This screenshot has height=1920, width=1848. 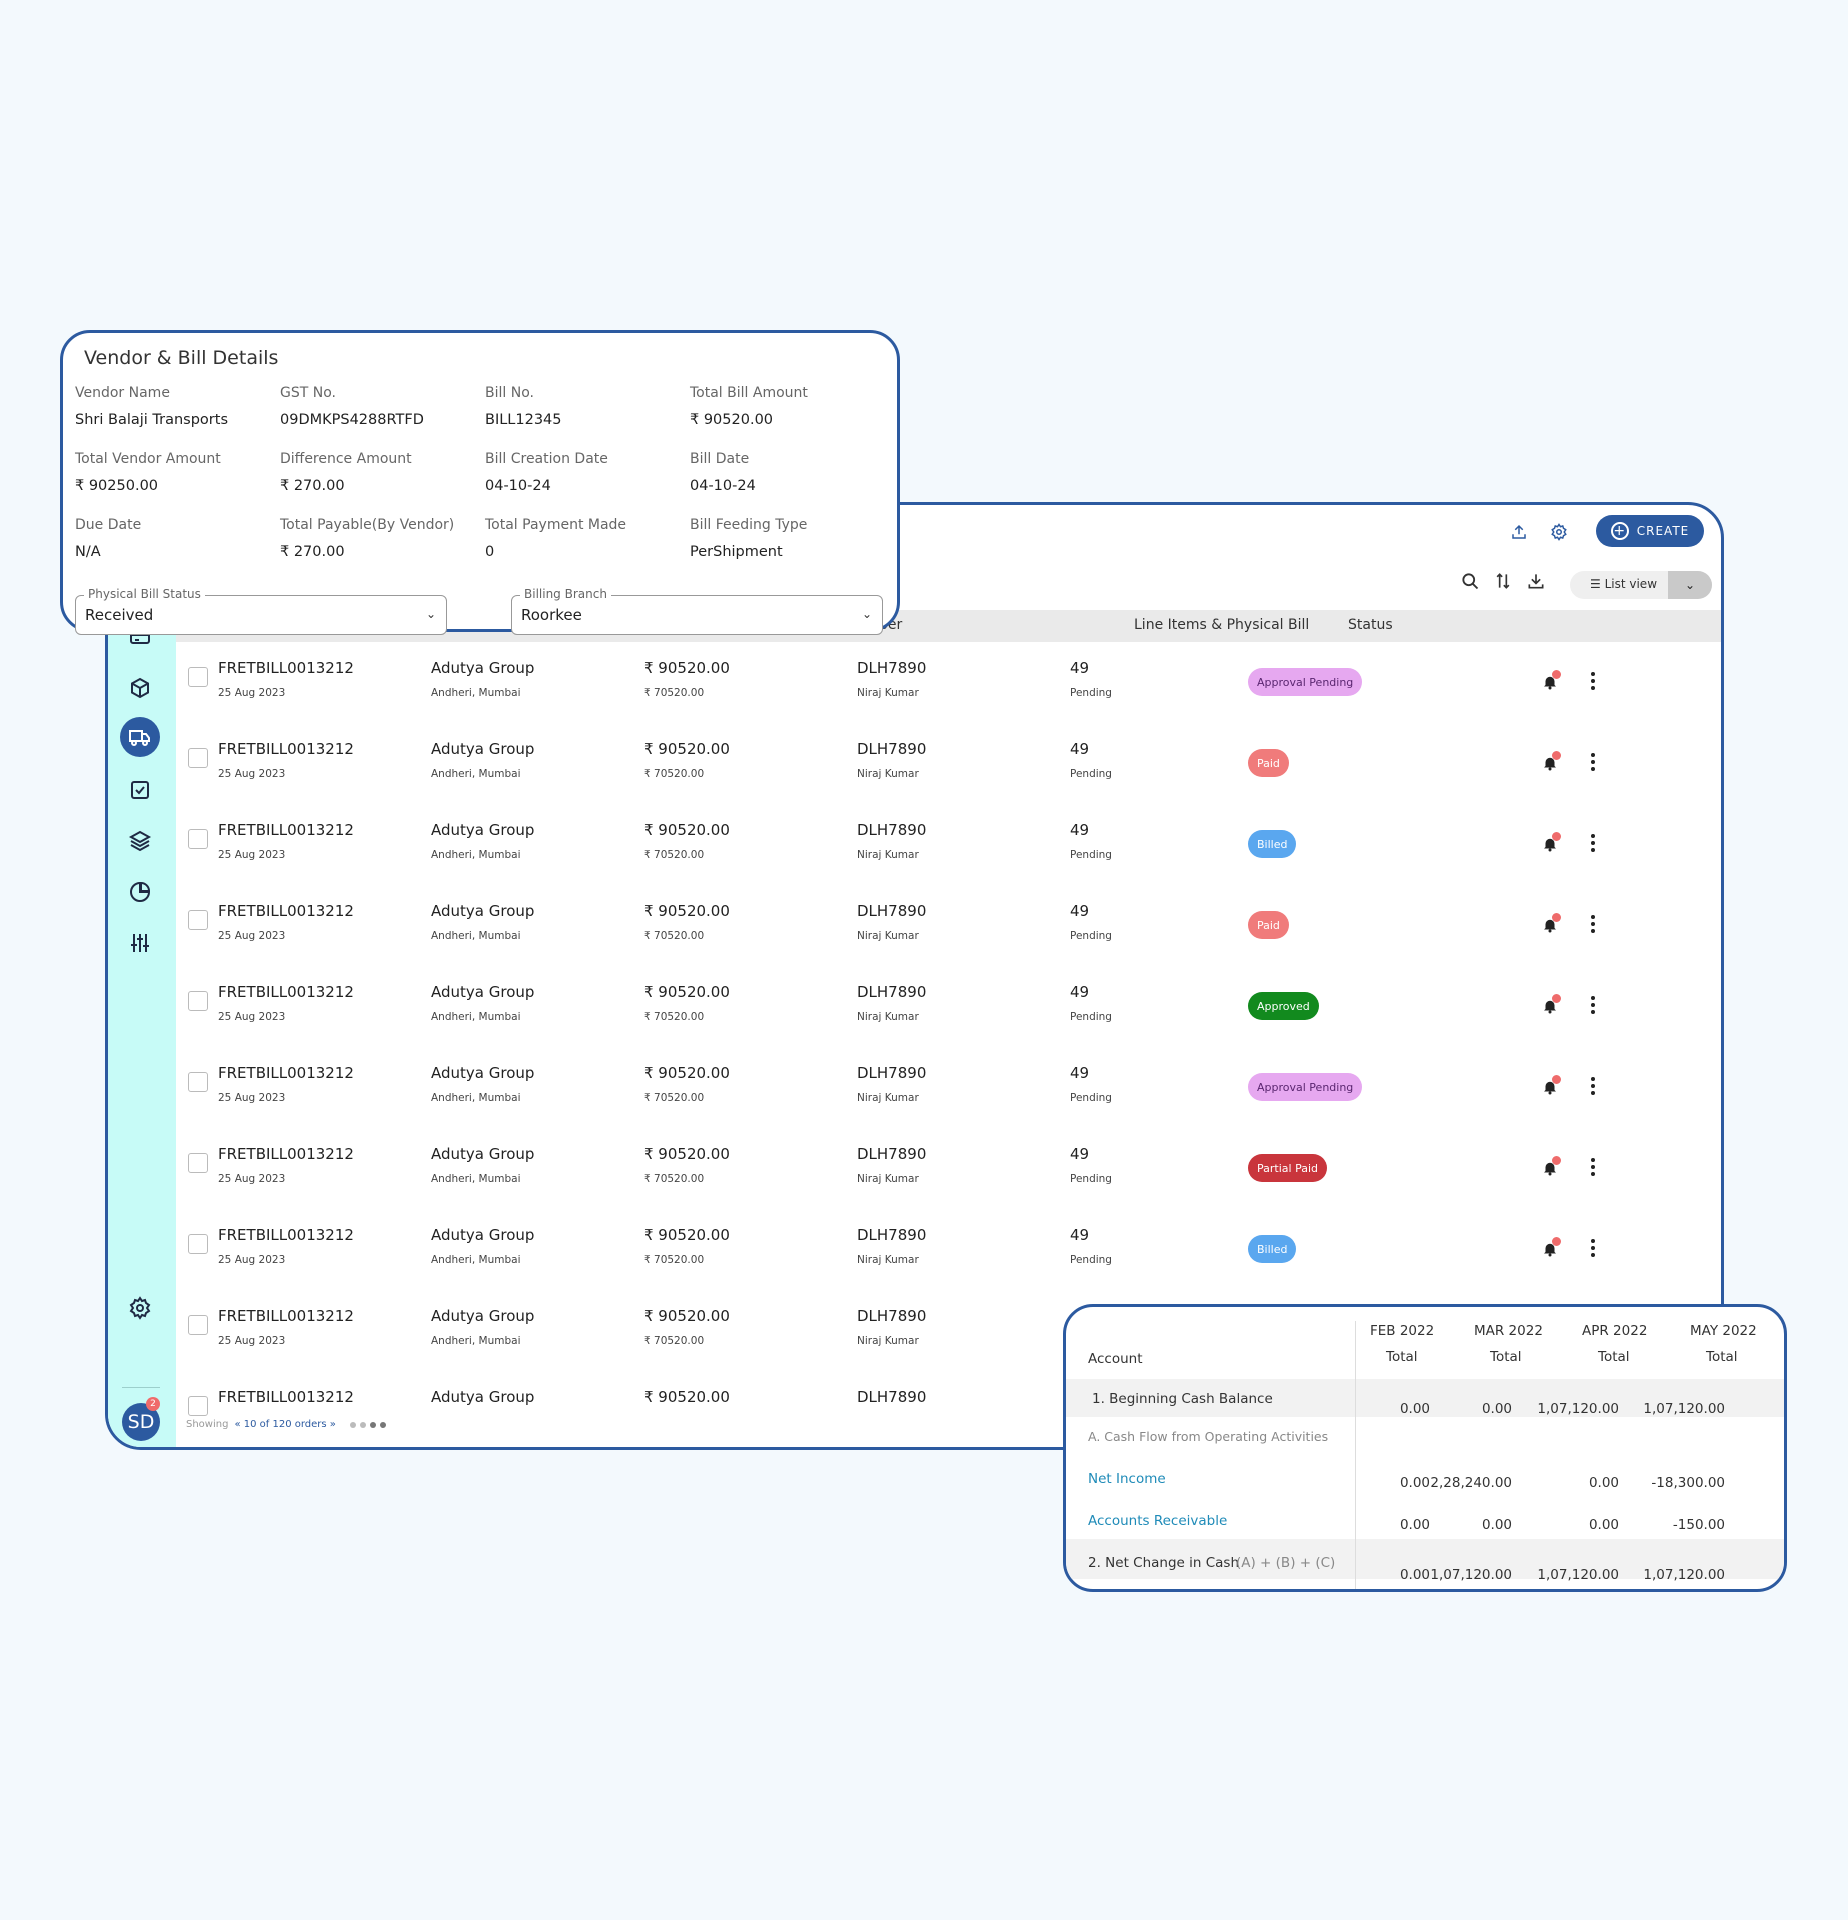 What do you see at coordinates (140, 790) in the screenshot?
I see `checkbox-icon` at bounding box center [140, 790].